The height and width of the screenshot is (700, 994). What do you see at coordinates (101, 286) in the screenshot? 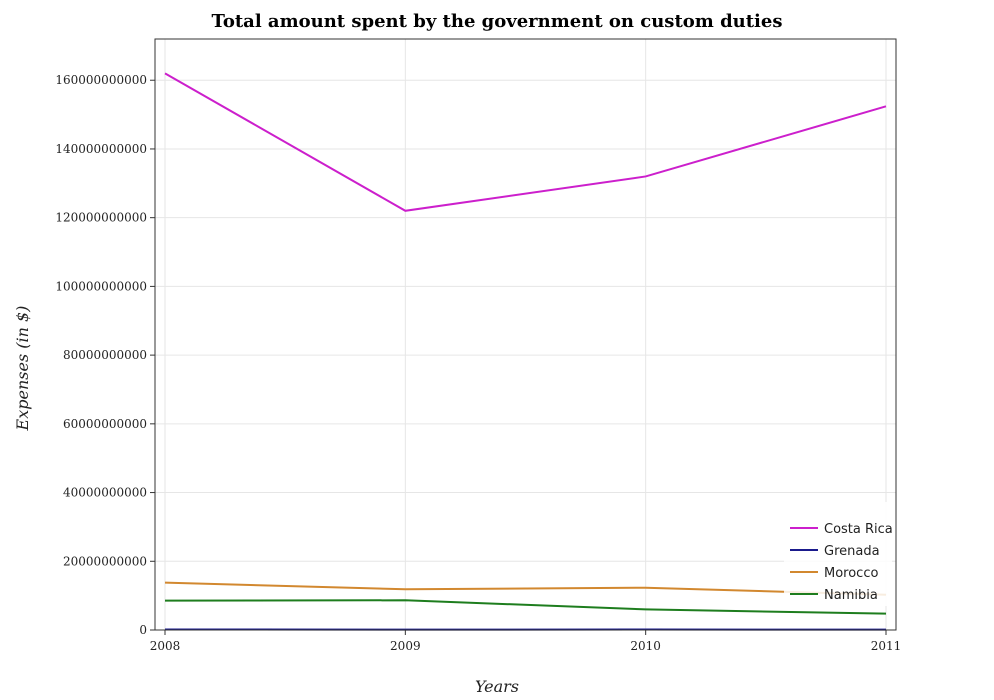
I see `y-tick-label: 100000000000` at bounding box center [101, 286].